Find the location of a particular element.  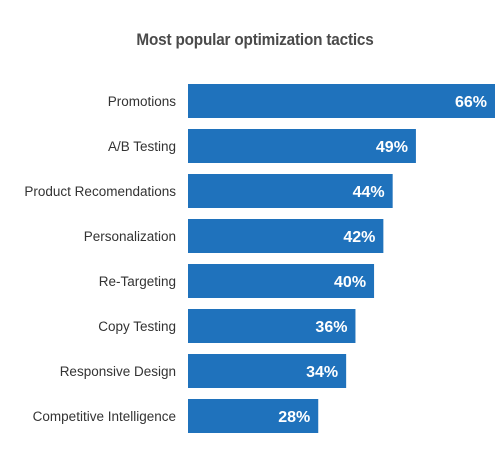

category-label: Copy Testing is located at coordinates (137, 326).